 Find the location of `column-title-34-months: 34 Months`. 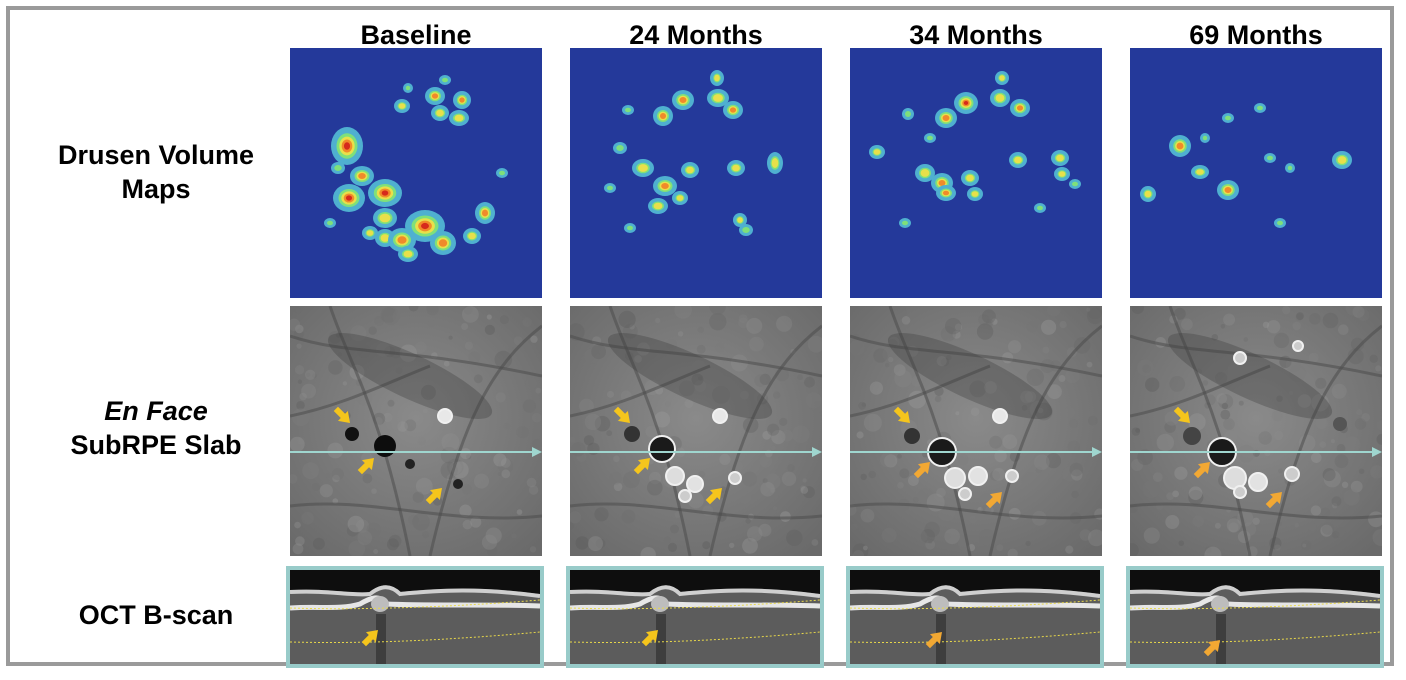

column-title-34-months: 34 Months is located at coordinates (976, 35).